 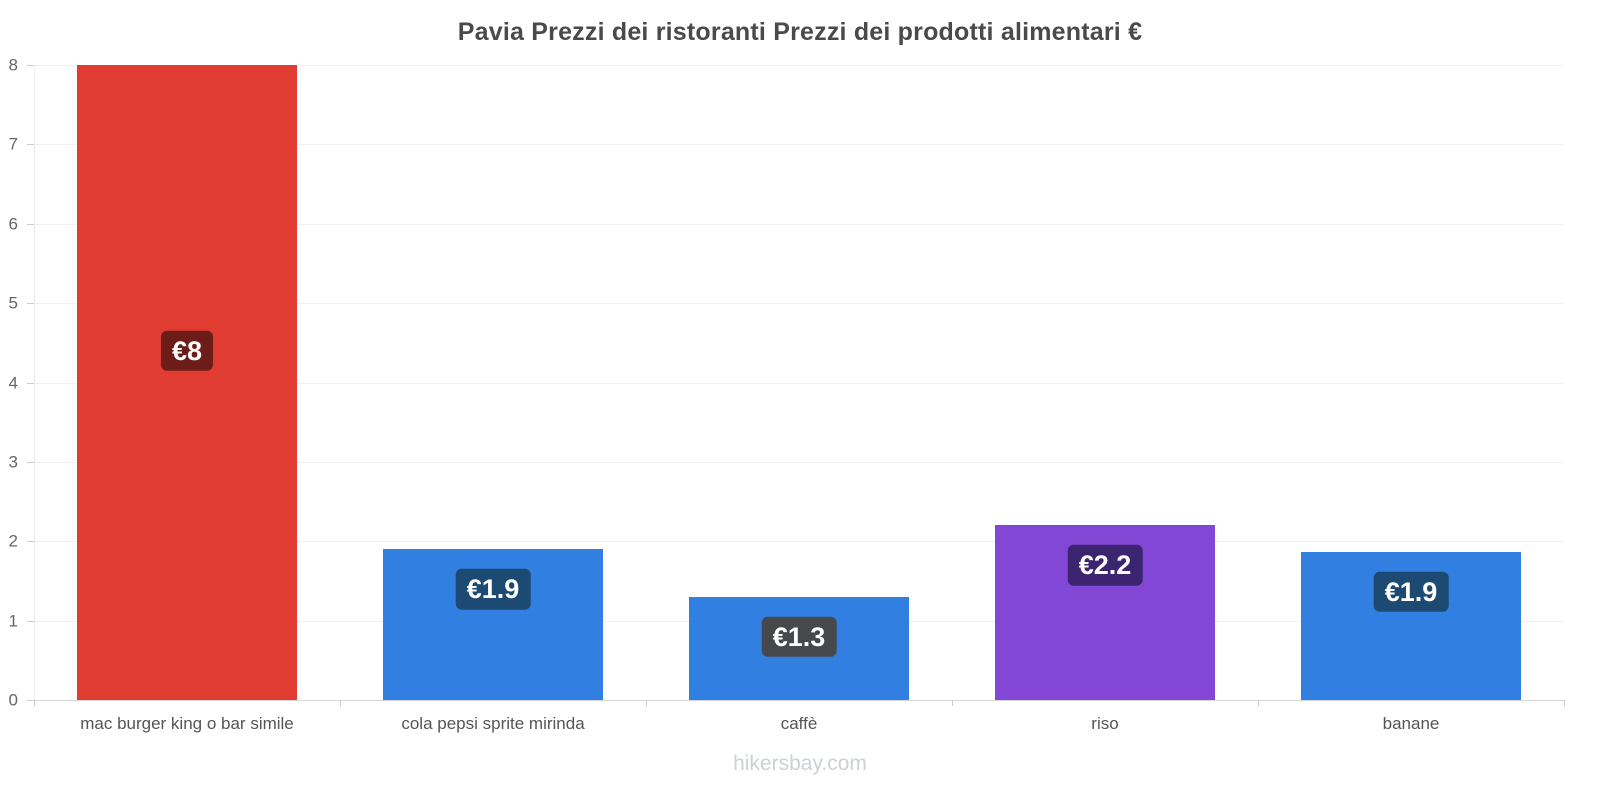 I want to click on bar-value-label: €1.3, so click(x=799, y=637).